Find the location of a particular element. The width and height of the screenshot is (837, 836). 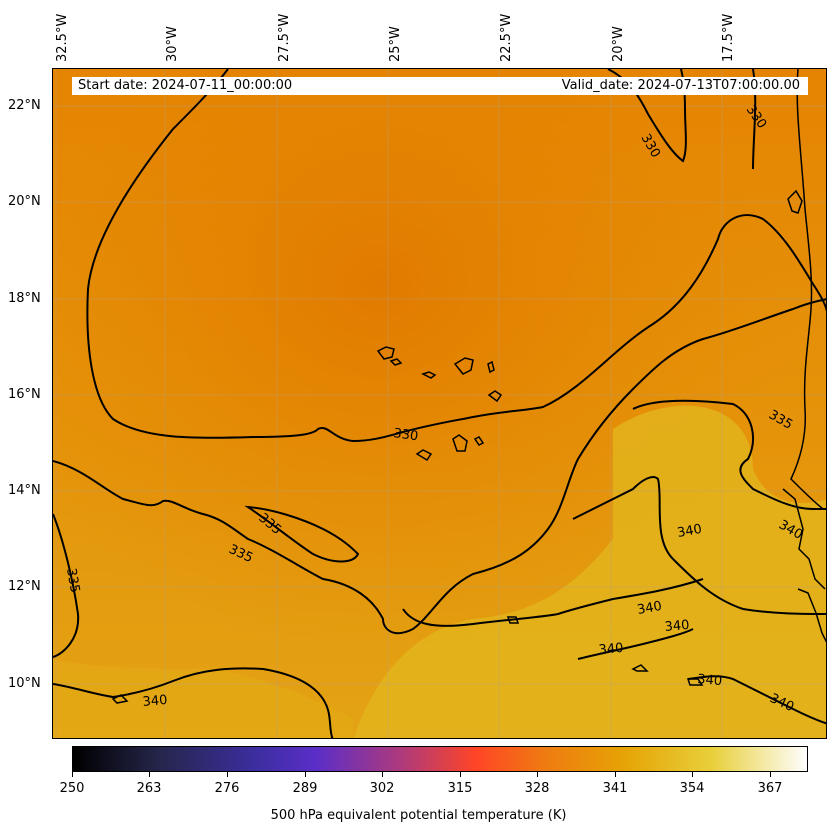

lon-label-27-5w: 27.5°W is located at coordinates (284, 37).